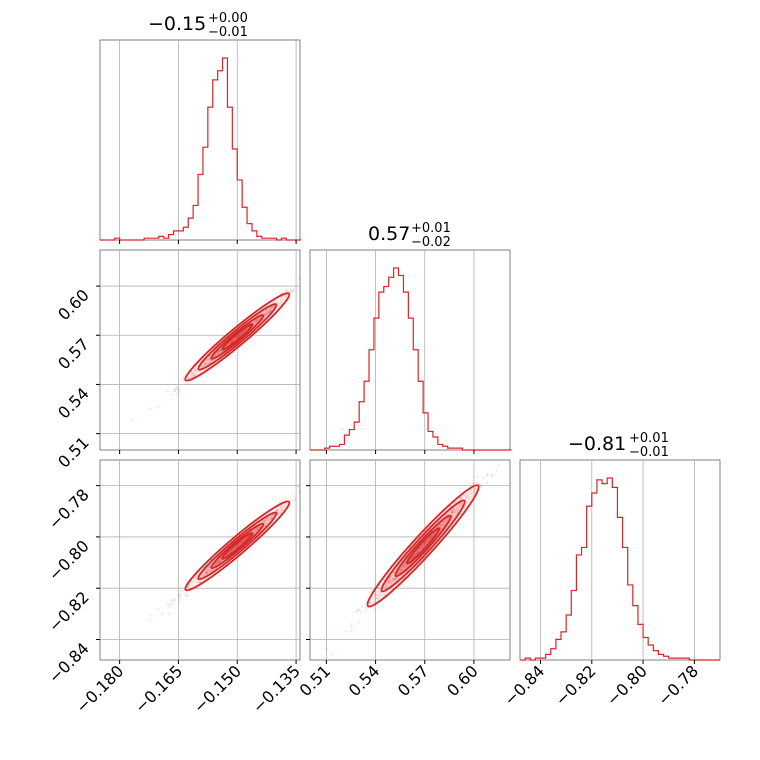  Describe the element at coordinates (678, 685) in the screenshot. I see `x-tick-label-p2: −0.78` at that location.